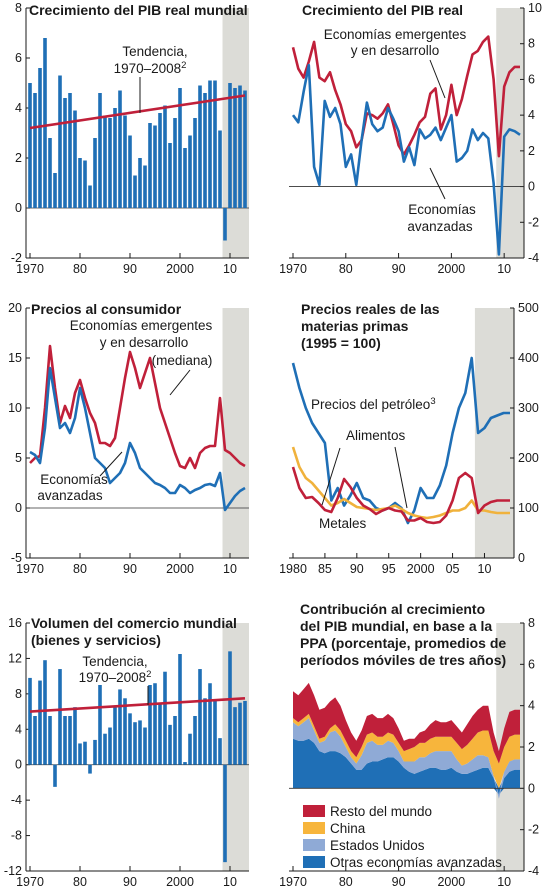  What do you see at coordinates (453, 569) in the screenshot?
I see `x-tick-label-text: 05` at bounding box center [453, 569].